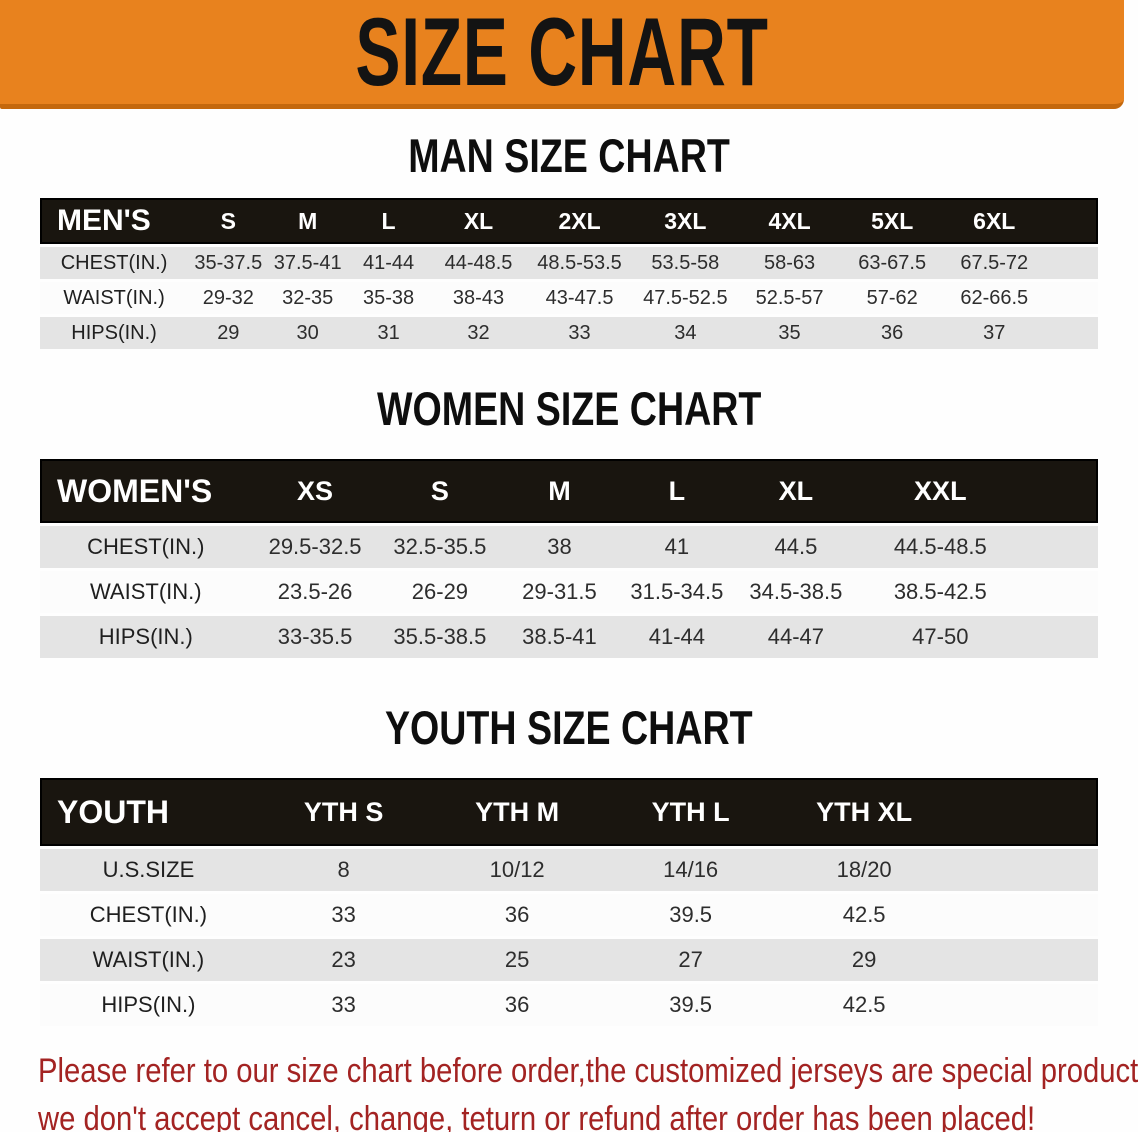  What do you see at coordinates (478, 298) in the screenshot?
I see `size-value-cell: 38-43` at bounding box center [478, 298].